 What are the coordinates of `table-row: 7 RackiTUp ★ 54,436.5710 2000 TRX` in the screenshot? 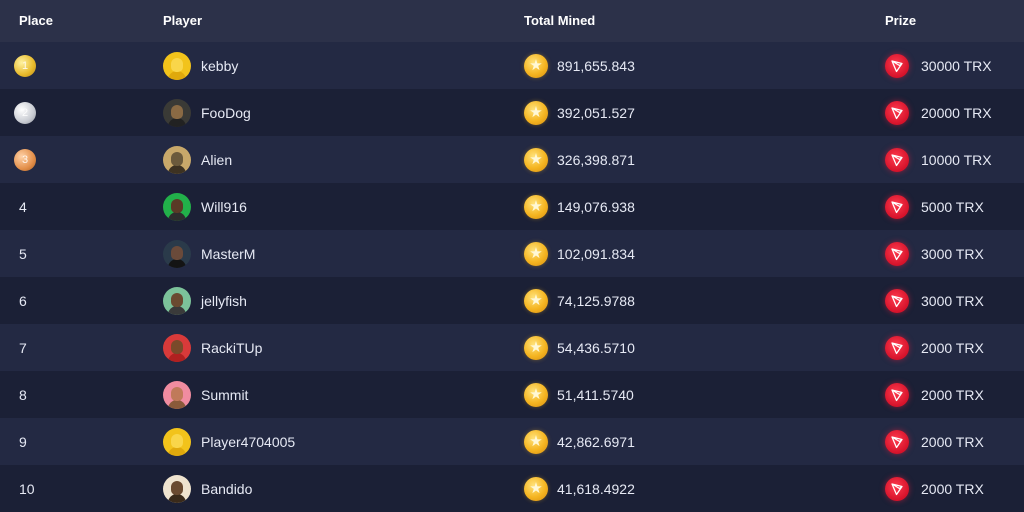 It's located at (512, 347).